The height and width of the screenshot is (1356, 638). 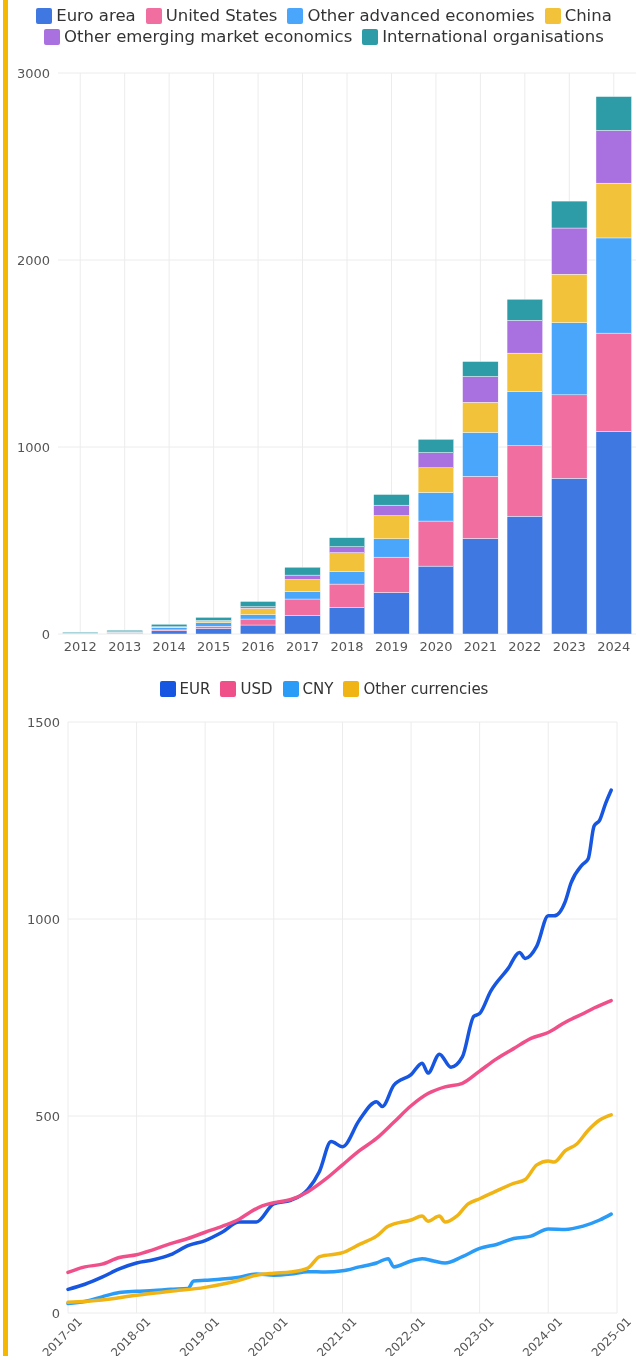 What do you see at coordinates (169, 647) in the screenshot?
I see `x-tick-label: 2014` at bounding box center [169, 647].